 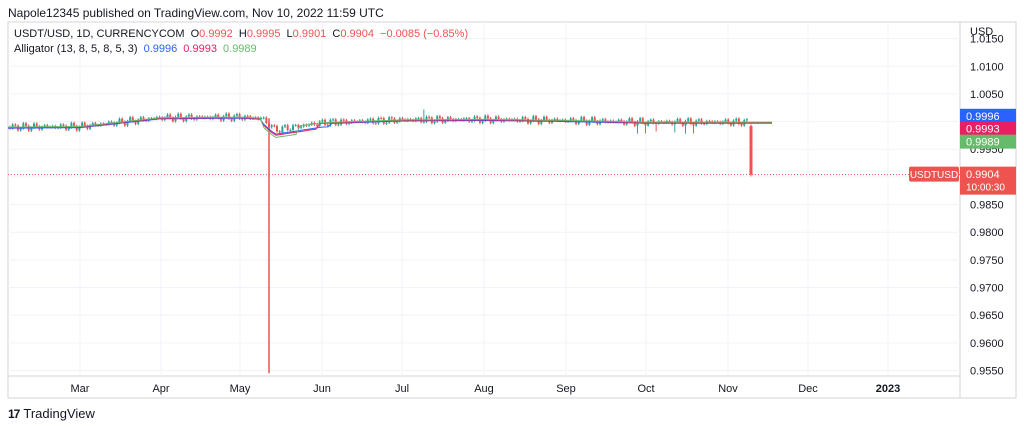 What do you see at coordinates (51, 413) in the screenshot?
I see `footer-brand: 17 TradingView` at bounding box center [51, 413].